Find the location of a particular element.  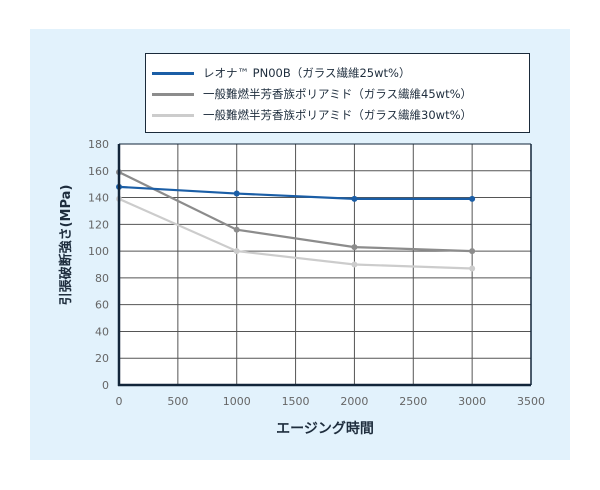

svg-text: 引張破断強さ(MPa) is located at coordinates (66, 245).